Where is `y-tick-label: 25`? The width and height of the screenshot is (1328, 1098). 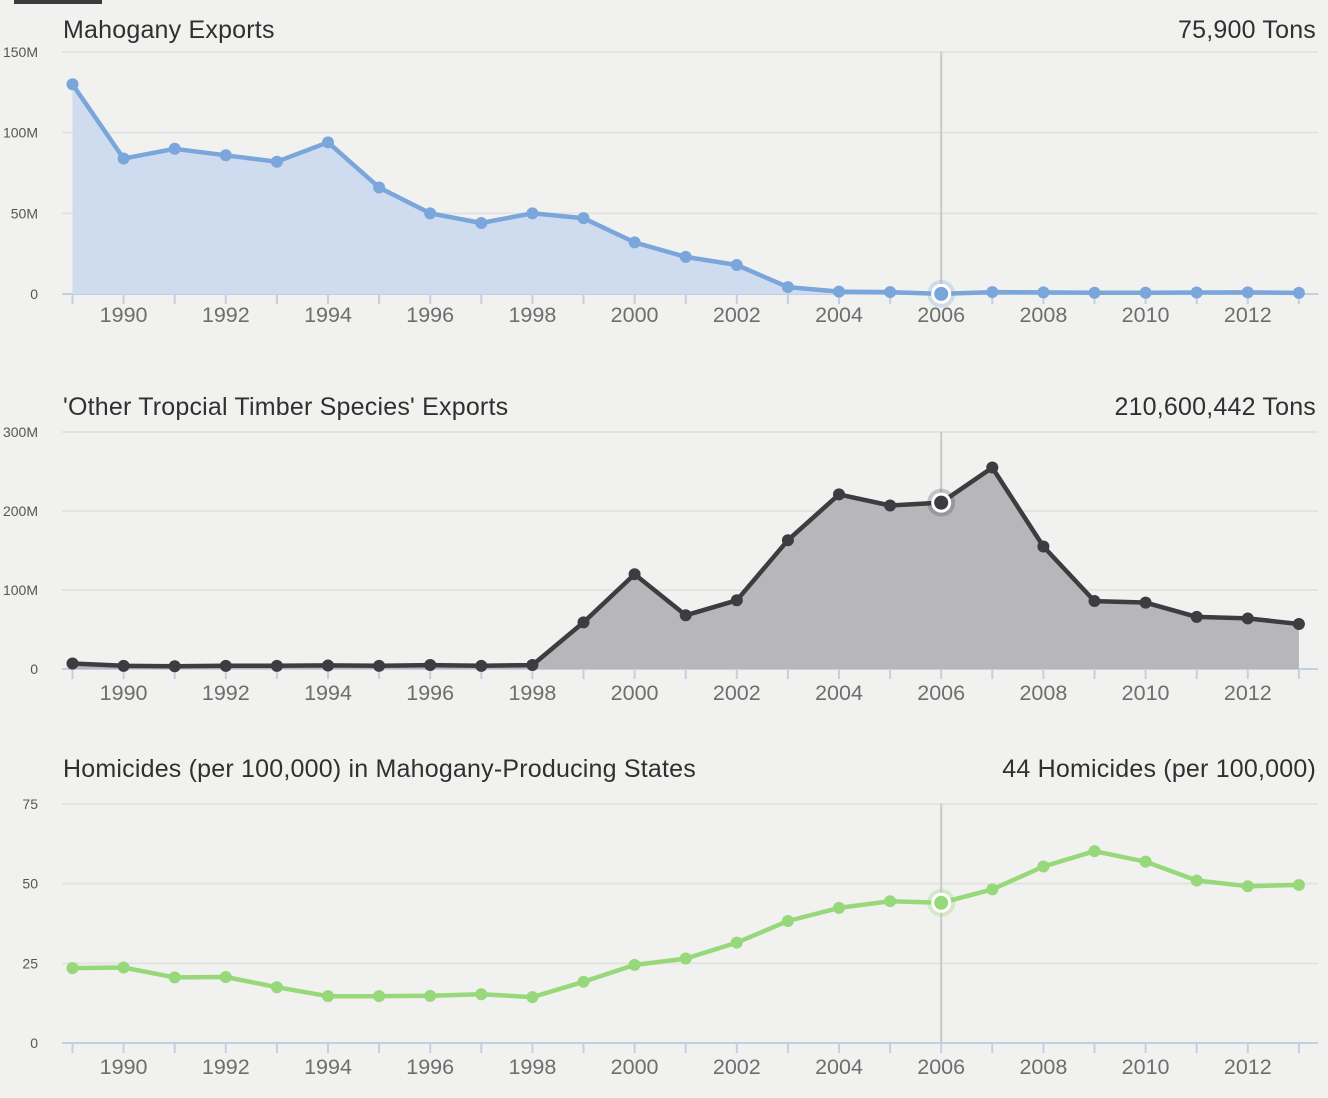
y-tick-label: 25 is located at coordinates (30, 963).